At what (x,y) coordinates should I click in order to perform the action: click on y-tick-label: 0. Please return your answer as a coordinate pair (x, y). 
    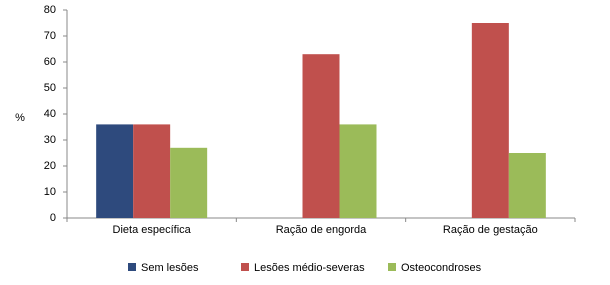
    Looking at the image, I should click on (53, 218).